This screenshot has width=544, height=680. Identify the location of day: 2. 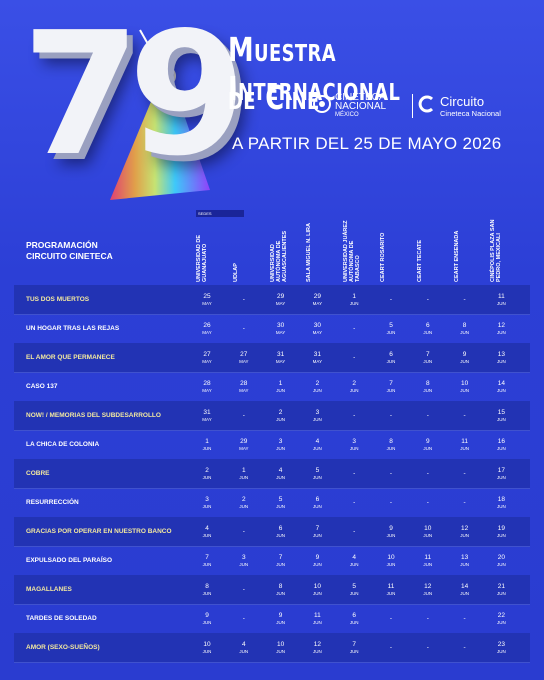
(354, 383).